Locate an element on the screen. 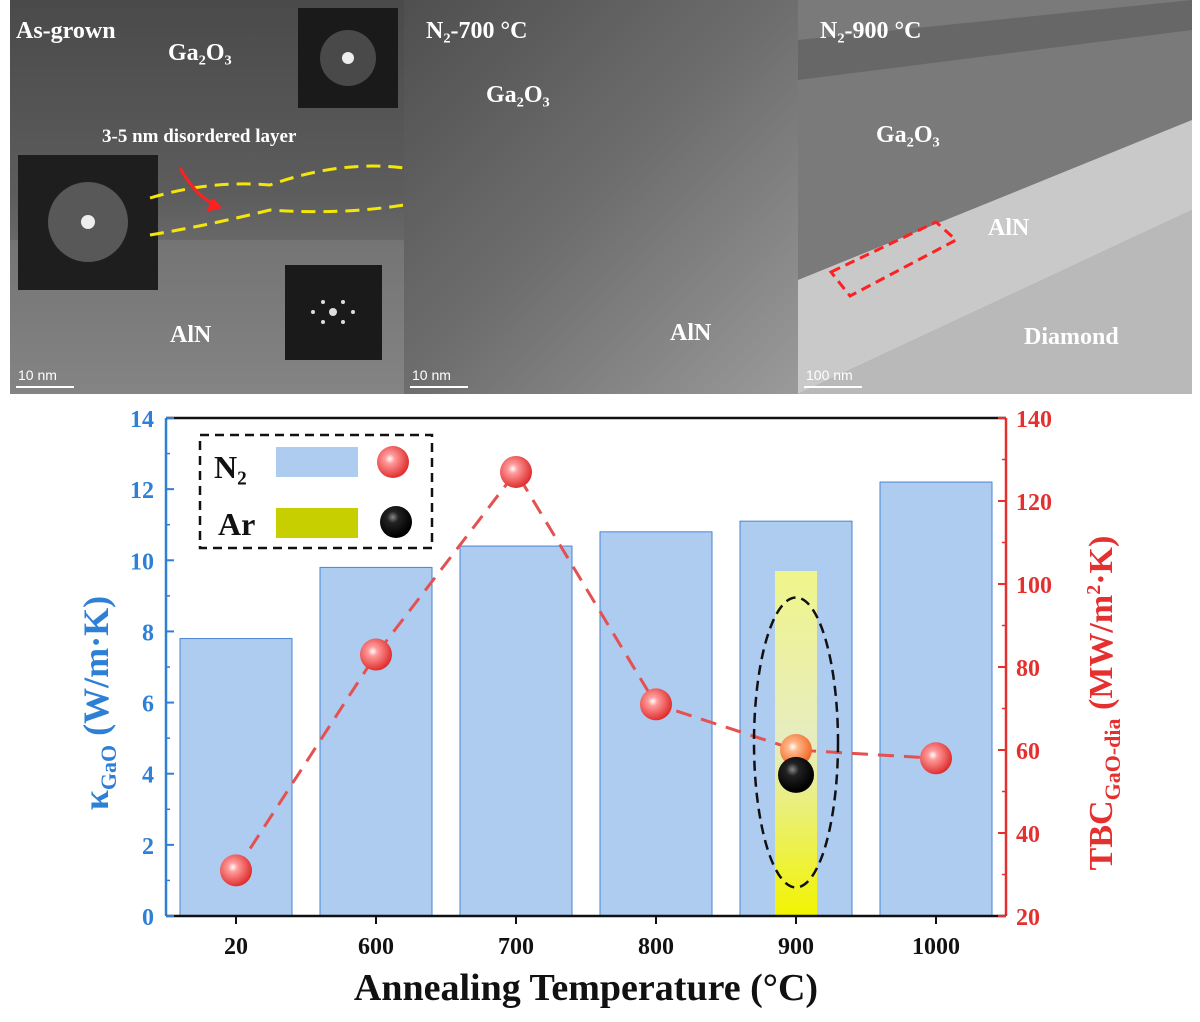  disordered-layer-upper-boundary is located at coordinates (276, 182).